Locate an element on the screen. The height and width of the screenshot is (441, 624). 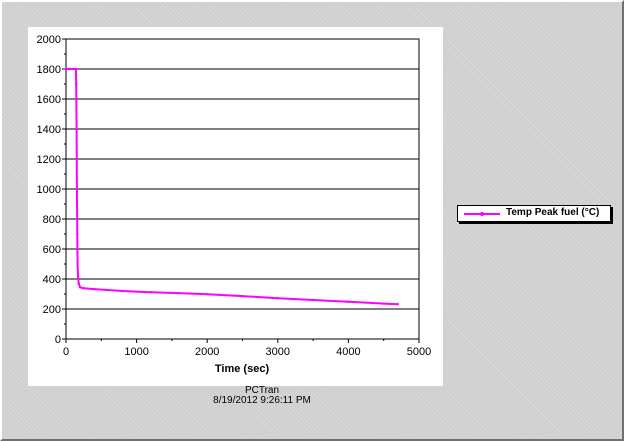
x-tick-label: 1000 is located at coordinates (136, 352).